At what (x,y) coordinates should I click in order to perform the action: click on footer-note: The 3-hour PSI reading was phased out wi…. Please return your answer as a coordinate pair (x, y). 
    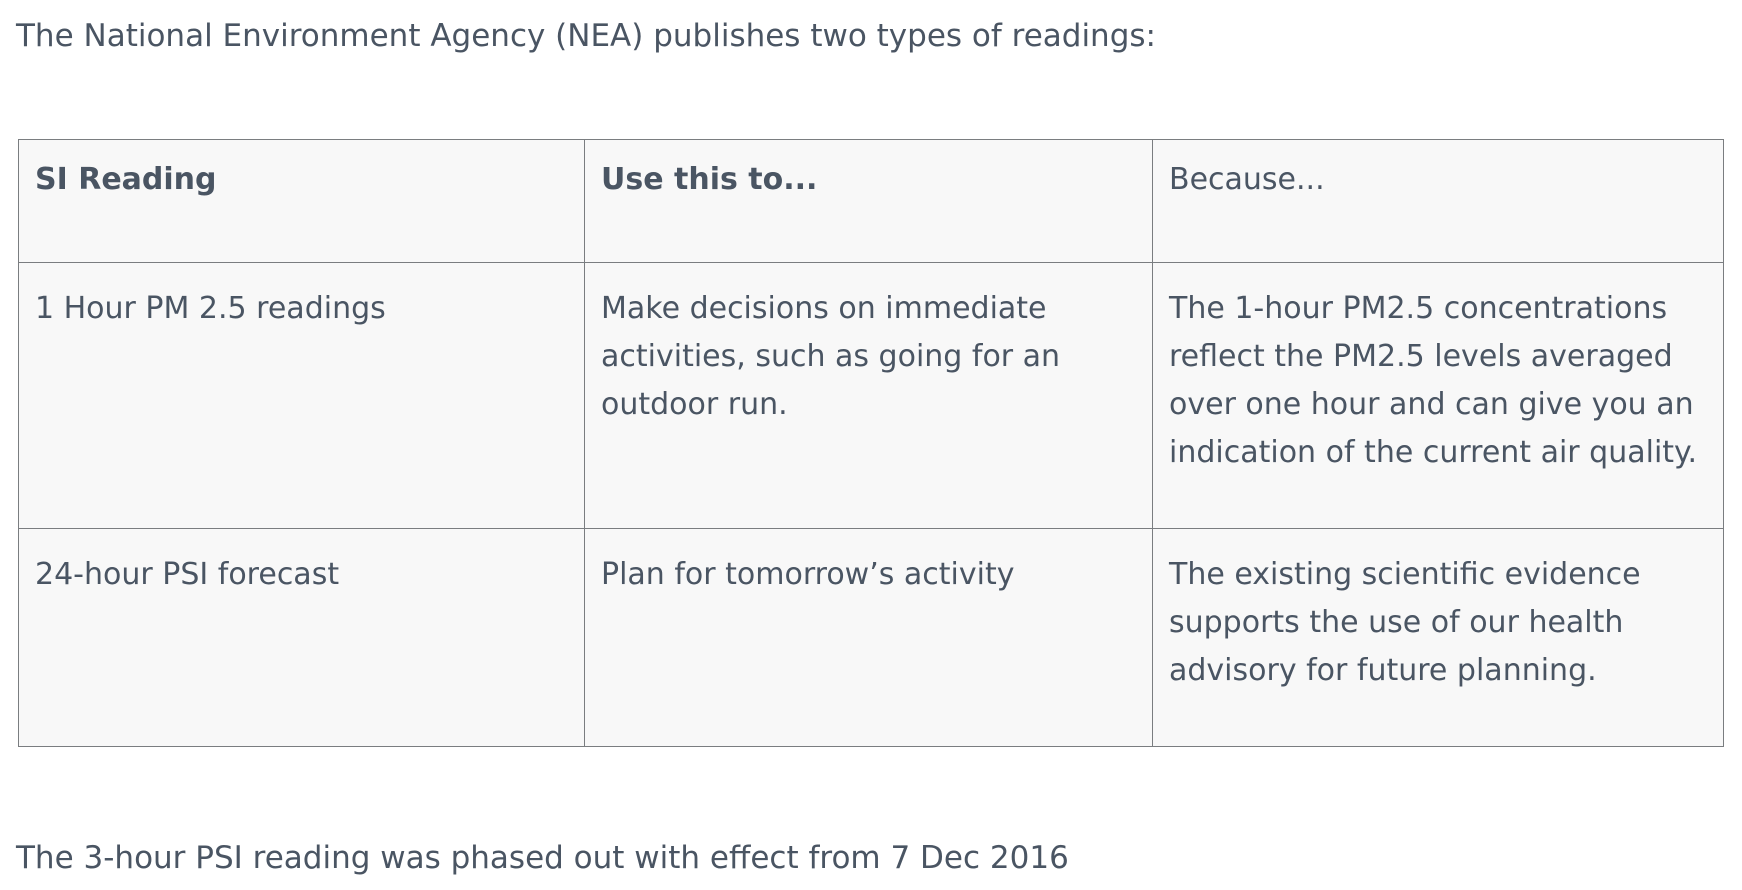
    Looking at the image, I should click on (542, 858).